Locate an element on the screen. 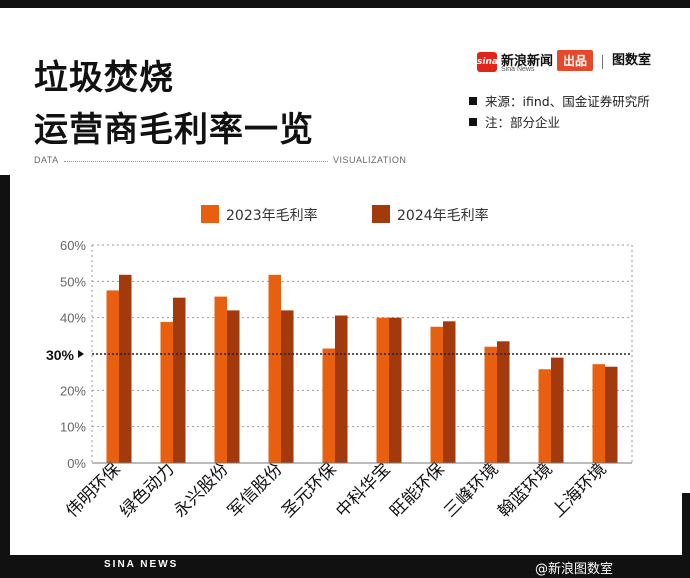 The height and width of the screenshot is (578, 690). brand-name: 新浪新闻 is located at coordinates (527, 61).